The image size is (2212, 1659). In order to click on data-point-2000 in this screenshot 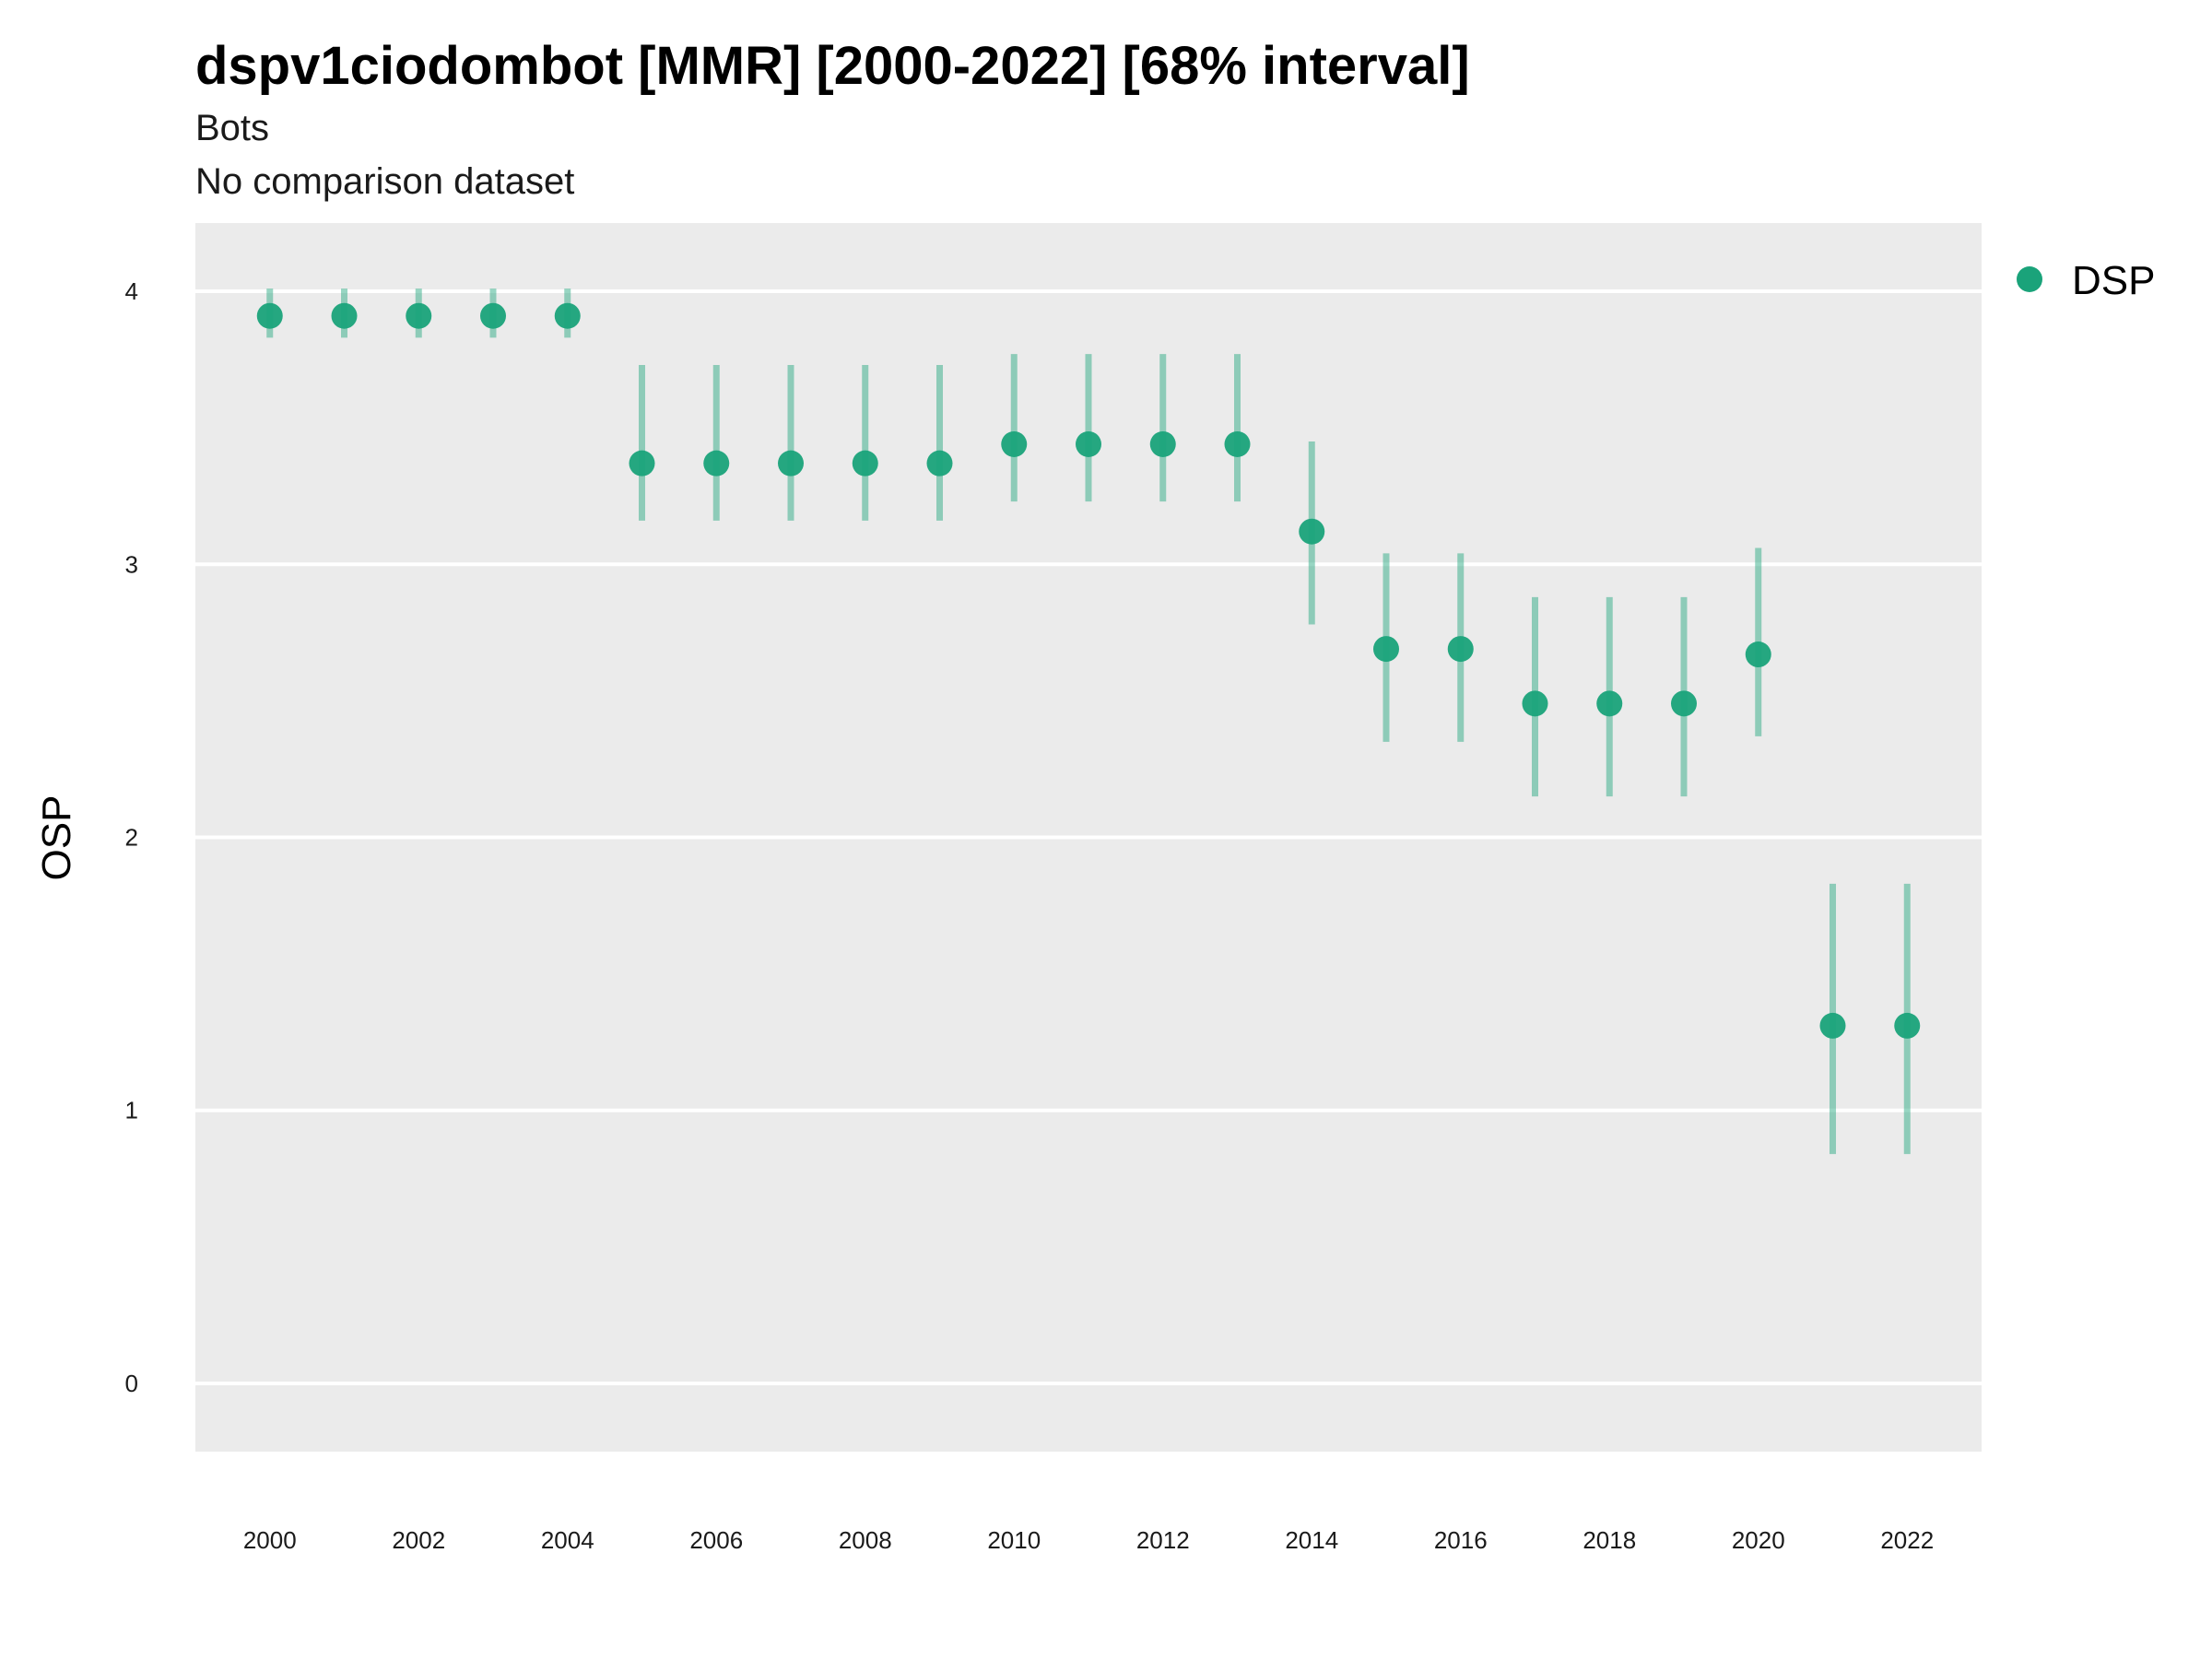, I will do `click(269, 315)`.